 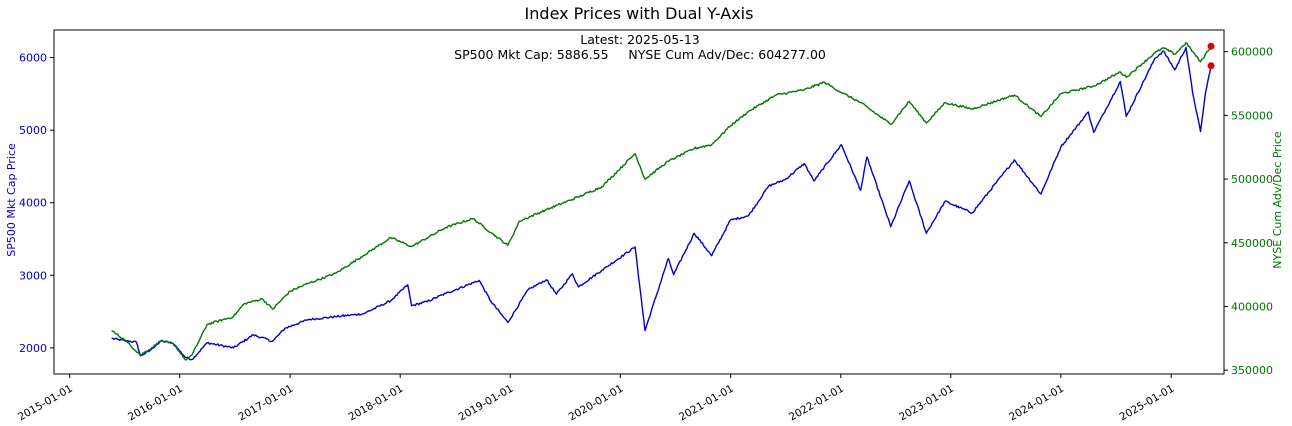 What do you see at coordinates (33, 203) in the screenshot?
I see `left-y-tick-label: 4000` at bounding box center [33, 203].